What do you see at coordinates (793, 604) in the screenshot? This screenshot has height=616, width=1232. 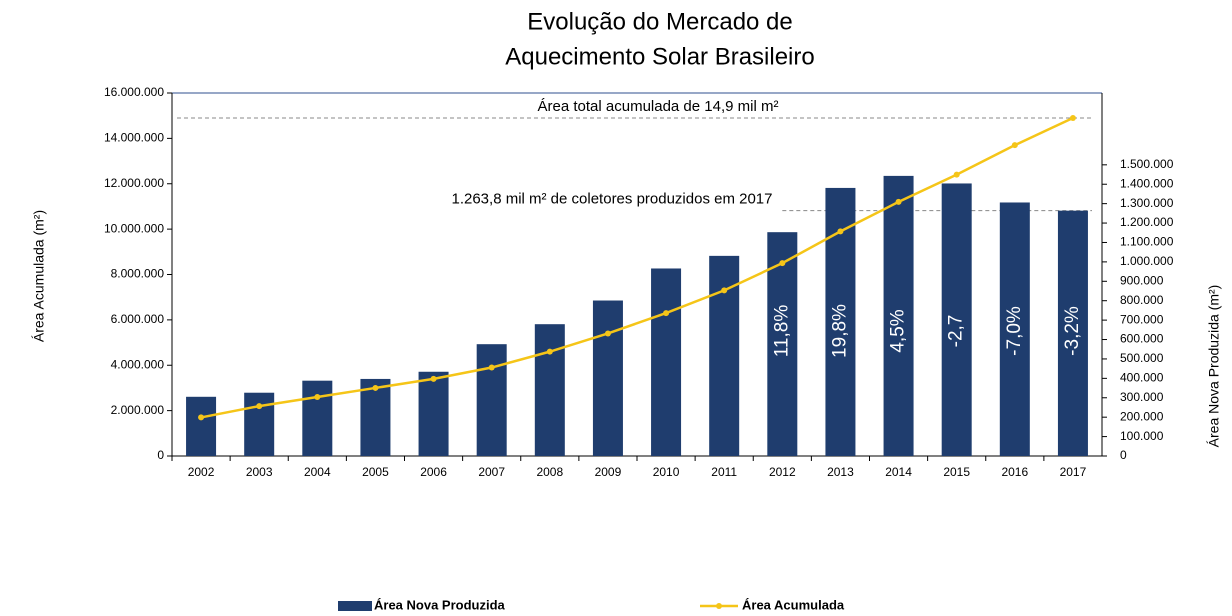 I see `legend-label: Área Acumulada` at bounding box center [793, 604].